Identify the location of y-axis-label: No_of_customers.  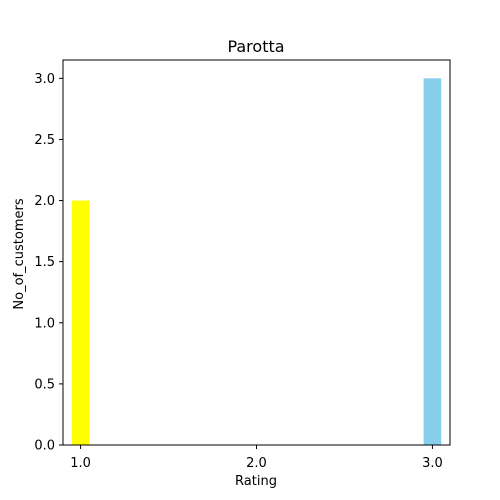
(19, 253).